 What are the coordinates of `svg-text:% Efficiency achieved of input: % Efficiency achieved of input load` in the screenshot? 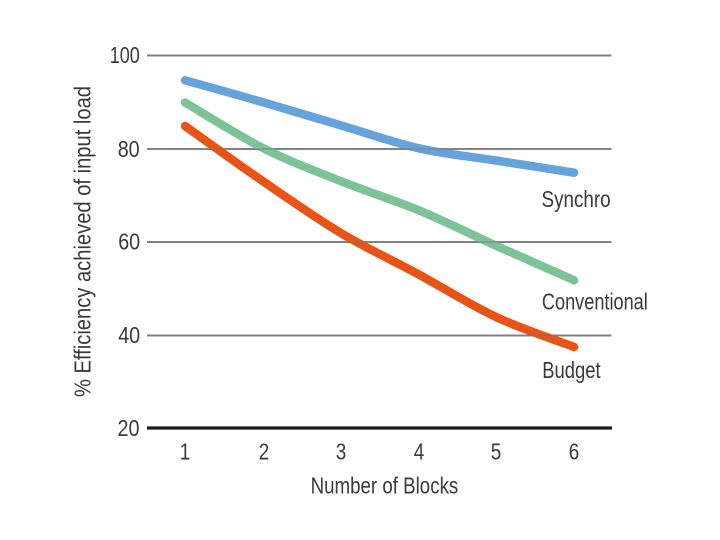 It's located at (83, 241).